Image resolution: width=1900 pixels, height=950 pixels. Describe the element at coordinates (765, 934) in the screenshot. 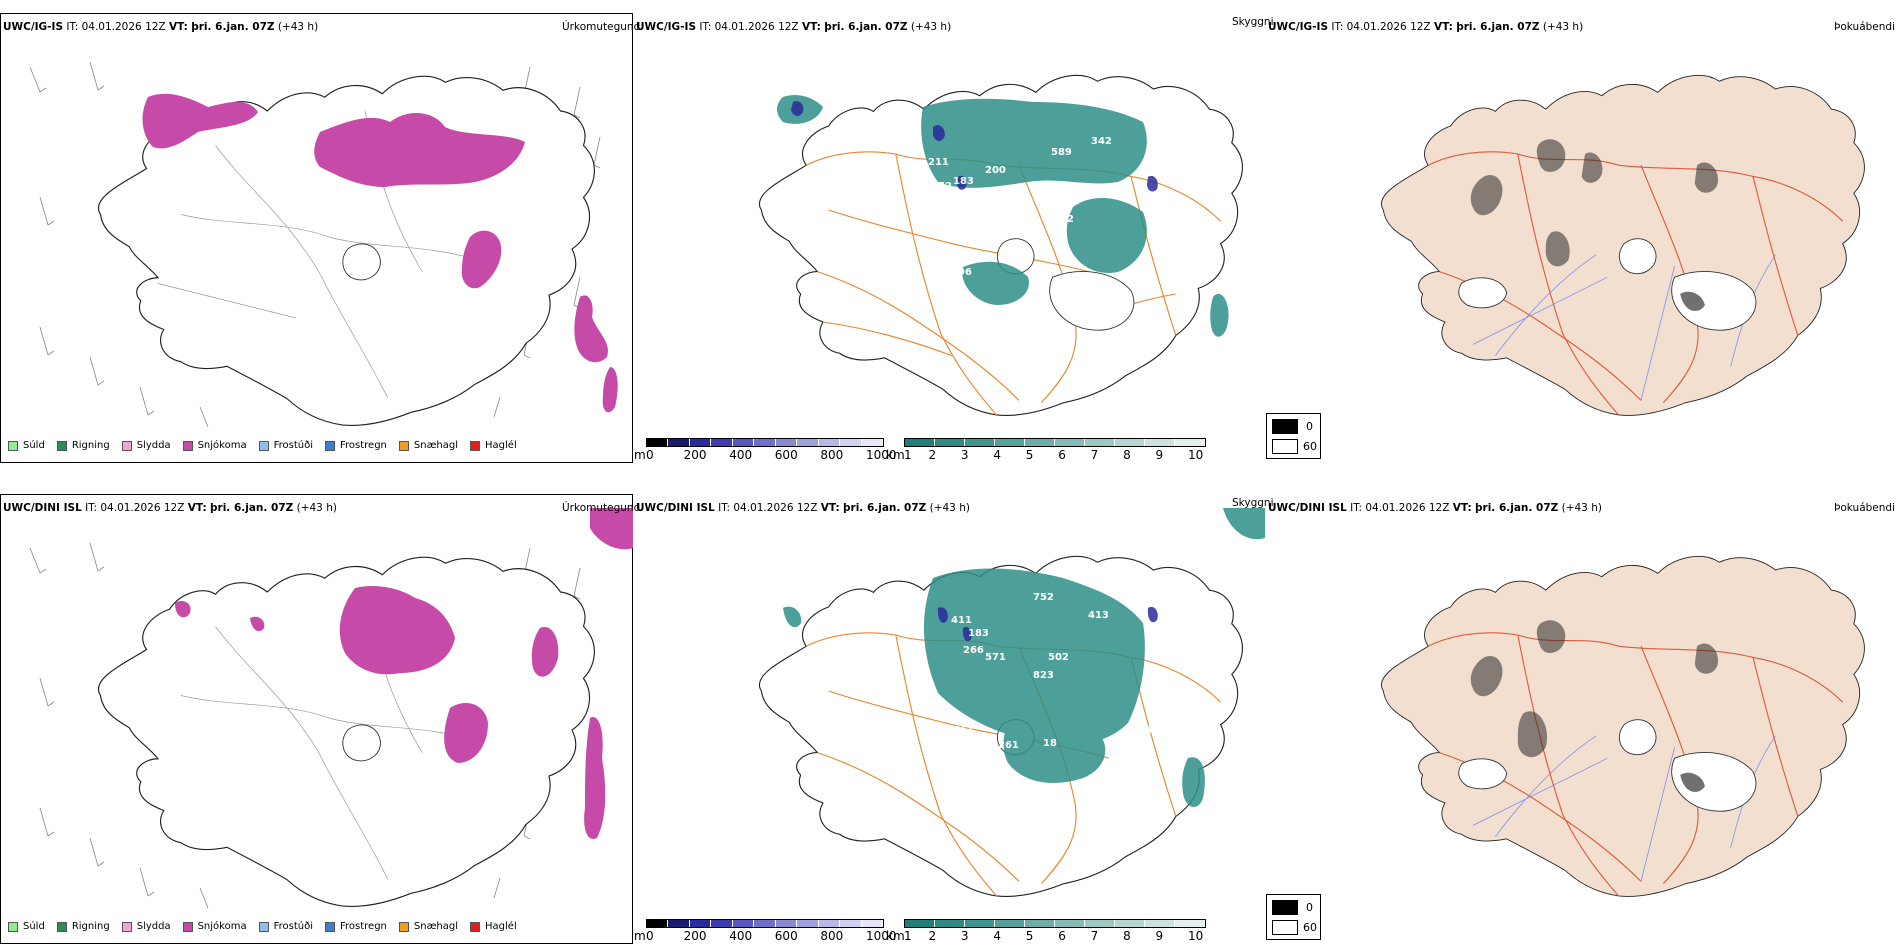

I see `ceiling-colorbar-row2: m 0 200 400 600 800 1000` at that location.